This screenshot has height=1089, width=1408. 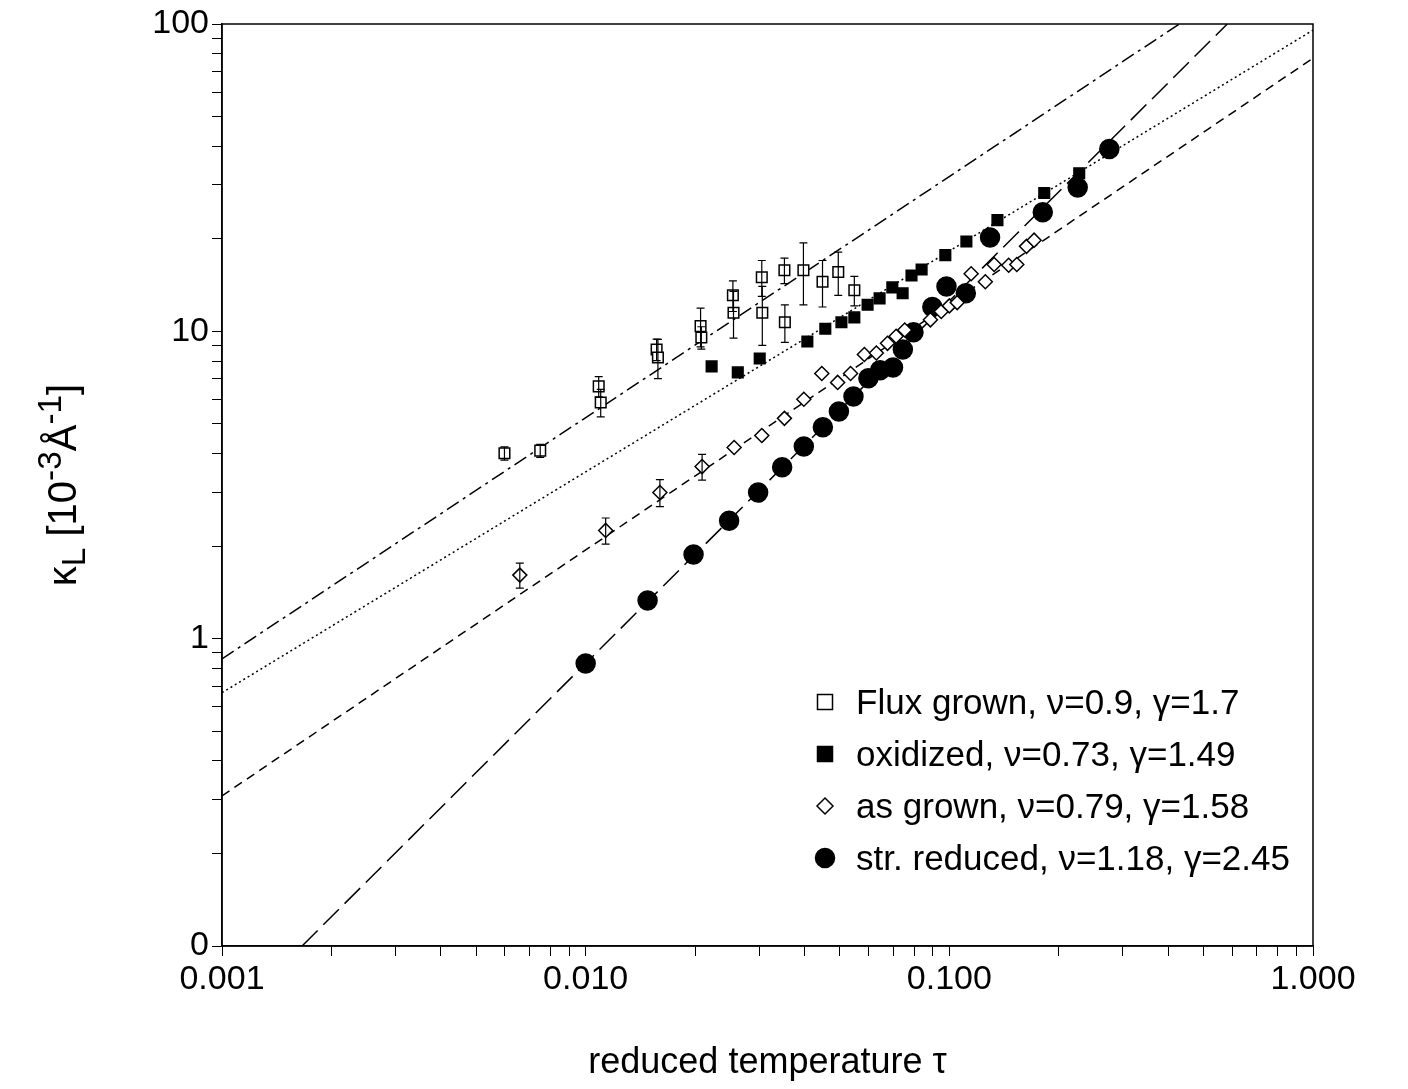 What do you see at coordinates (1053, 806) in the screenshot?
I see `legend-label: as grown, ν=0.79, γ=1.58` at bounding box center [1053, 806].